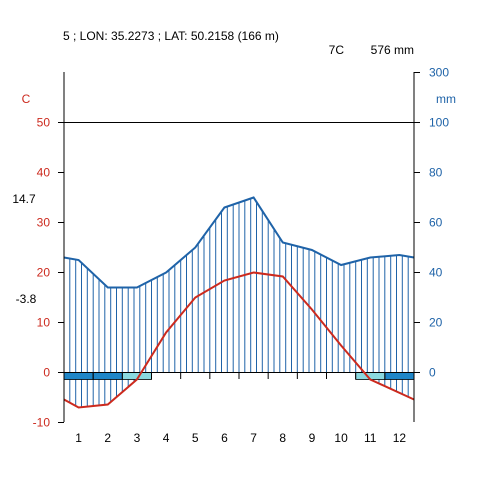 The height and width of the screenshot is (480, 480). Describe the element at coordinates (436, 223) in the screenshot. I see `right-tick-label: 60` at that location.